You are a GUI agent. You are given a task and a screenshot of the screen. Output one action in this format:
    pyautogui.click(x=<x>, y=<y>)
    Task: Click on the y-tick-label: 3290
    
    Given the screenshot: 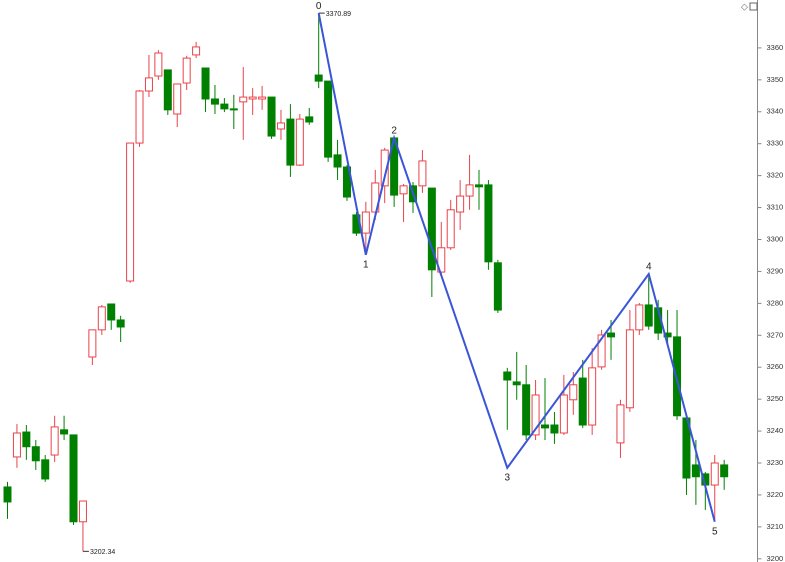 What is the action you would take?
    pyautogui.click(x=775, y=270)
    